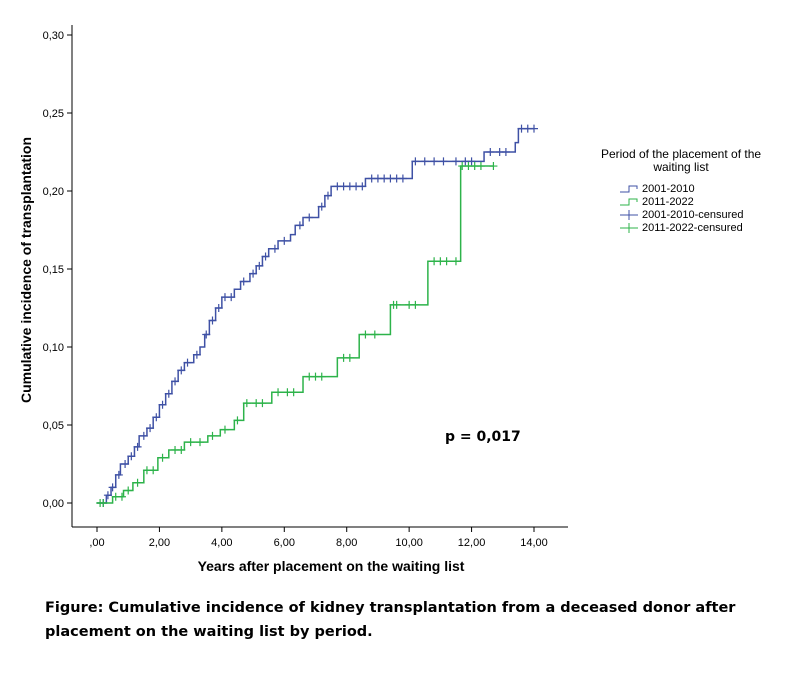  I want to click on x-tick-label: ,00, so click(96, 543).